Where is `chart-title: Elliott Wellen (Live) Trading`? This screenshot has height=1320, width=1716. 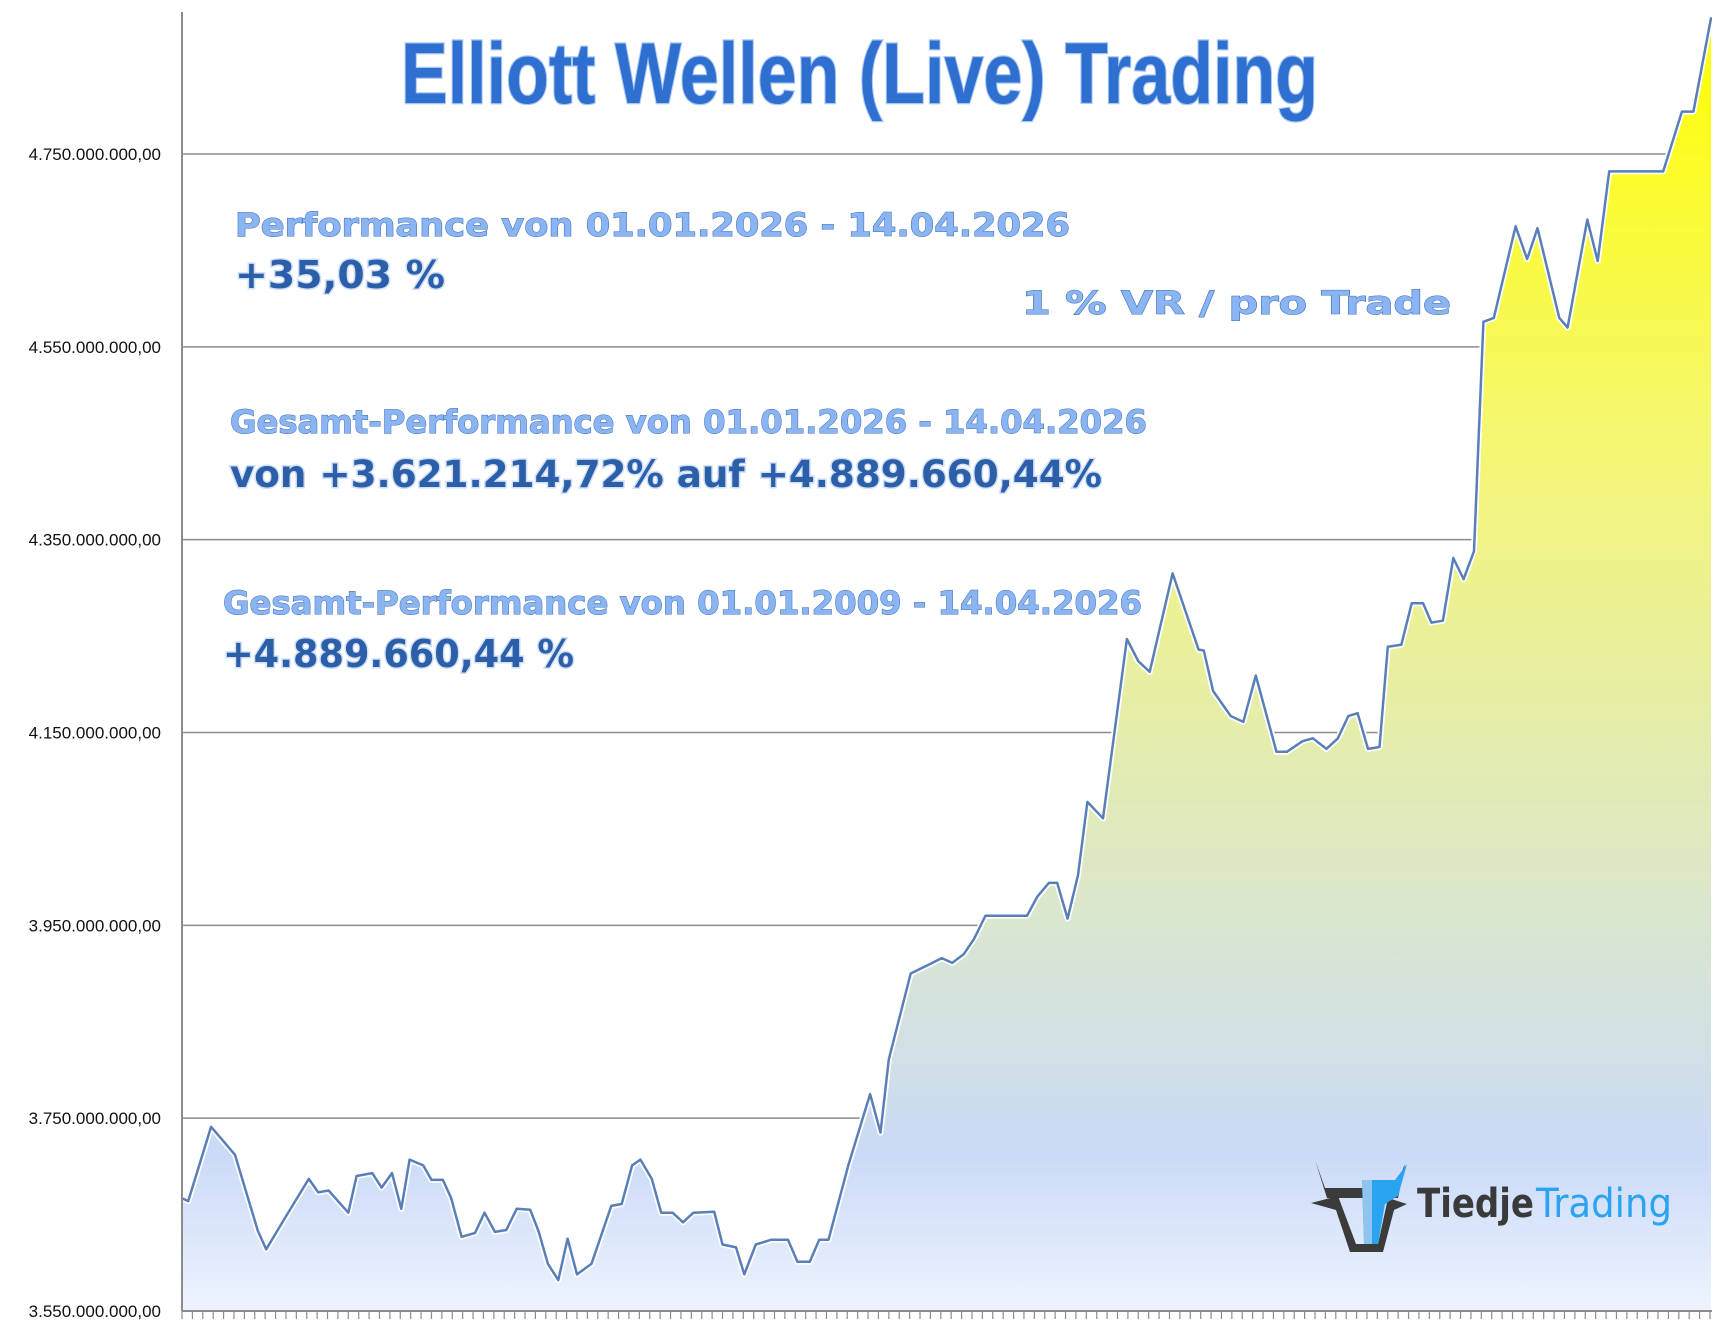 chart-title: Elliott Wellen (Live) Trading is located at coordinates (859, 74).